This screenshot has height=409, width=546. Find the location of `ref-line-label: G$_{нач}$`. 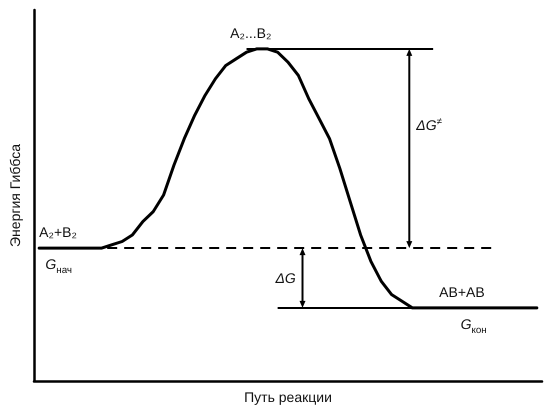

ref-line-label: G$_{нач}$ is located at coordinates (58, 266).